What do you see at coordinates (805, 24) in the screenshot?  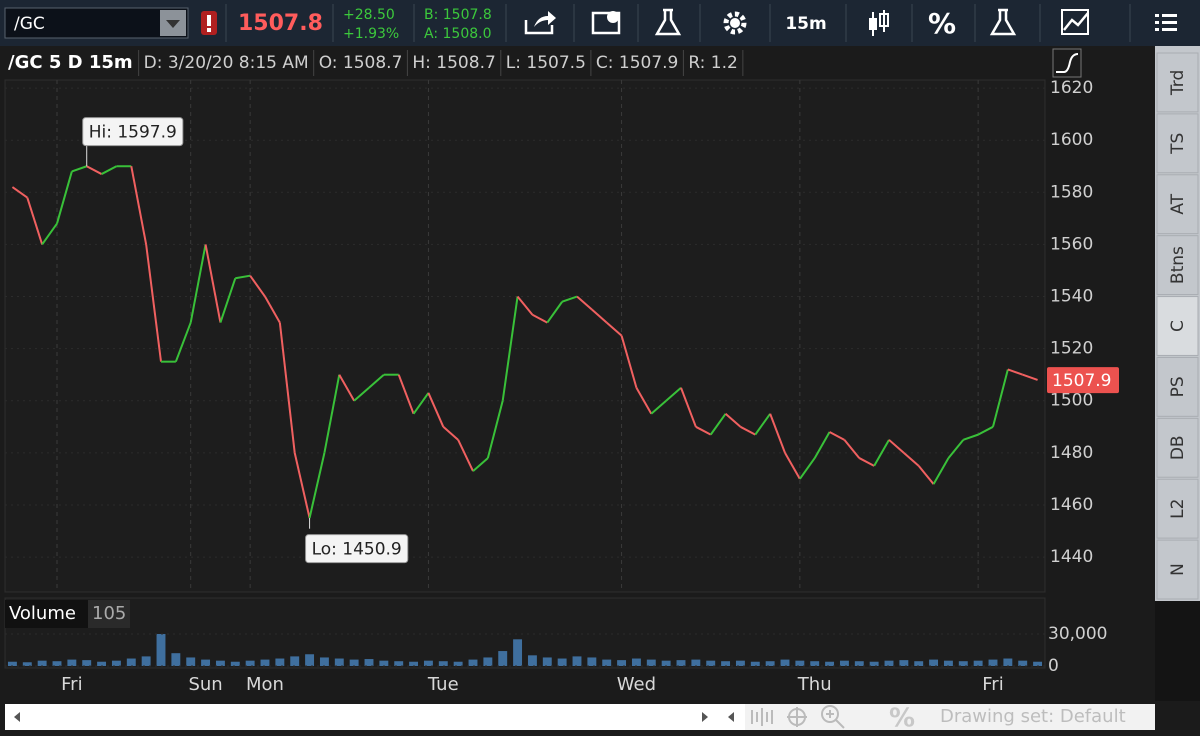 I see `interval-button: 15m` at bounding box center [805, 24].